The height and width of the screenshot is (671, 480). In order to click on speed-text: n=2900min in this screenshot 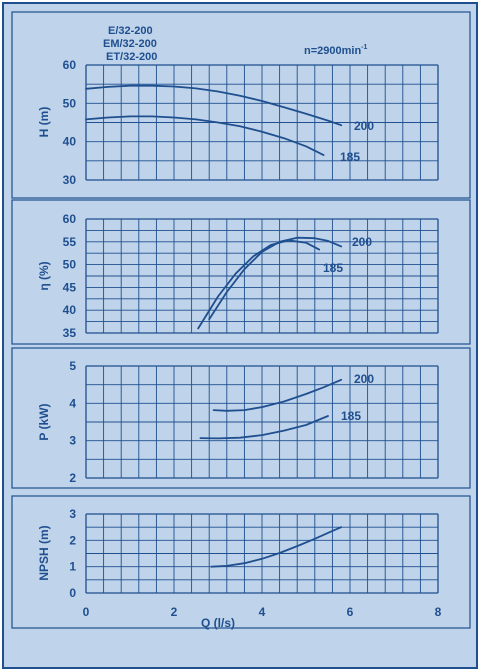, I will do `click(332, 51)`.